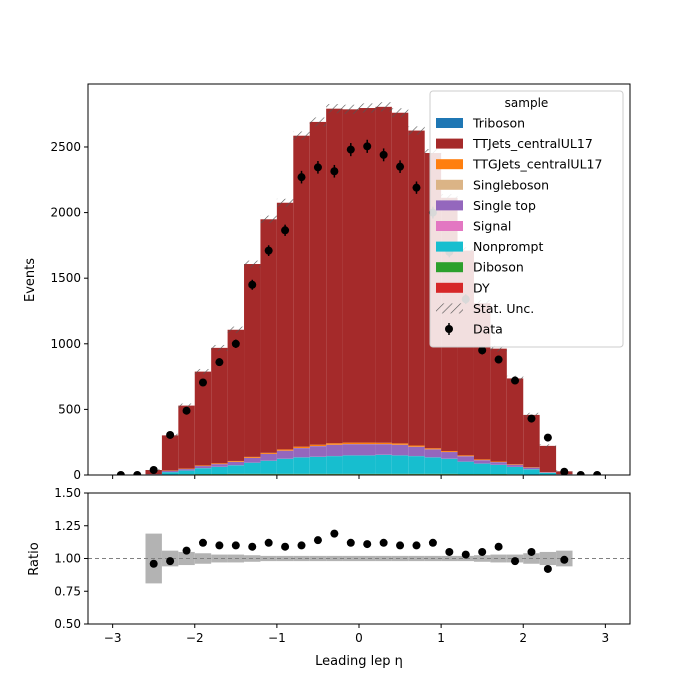 This screenshot has height=700, width=700. I want to click on main-y-axis-label: Events, so click(30, 280).